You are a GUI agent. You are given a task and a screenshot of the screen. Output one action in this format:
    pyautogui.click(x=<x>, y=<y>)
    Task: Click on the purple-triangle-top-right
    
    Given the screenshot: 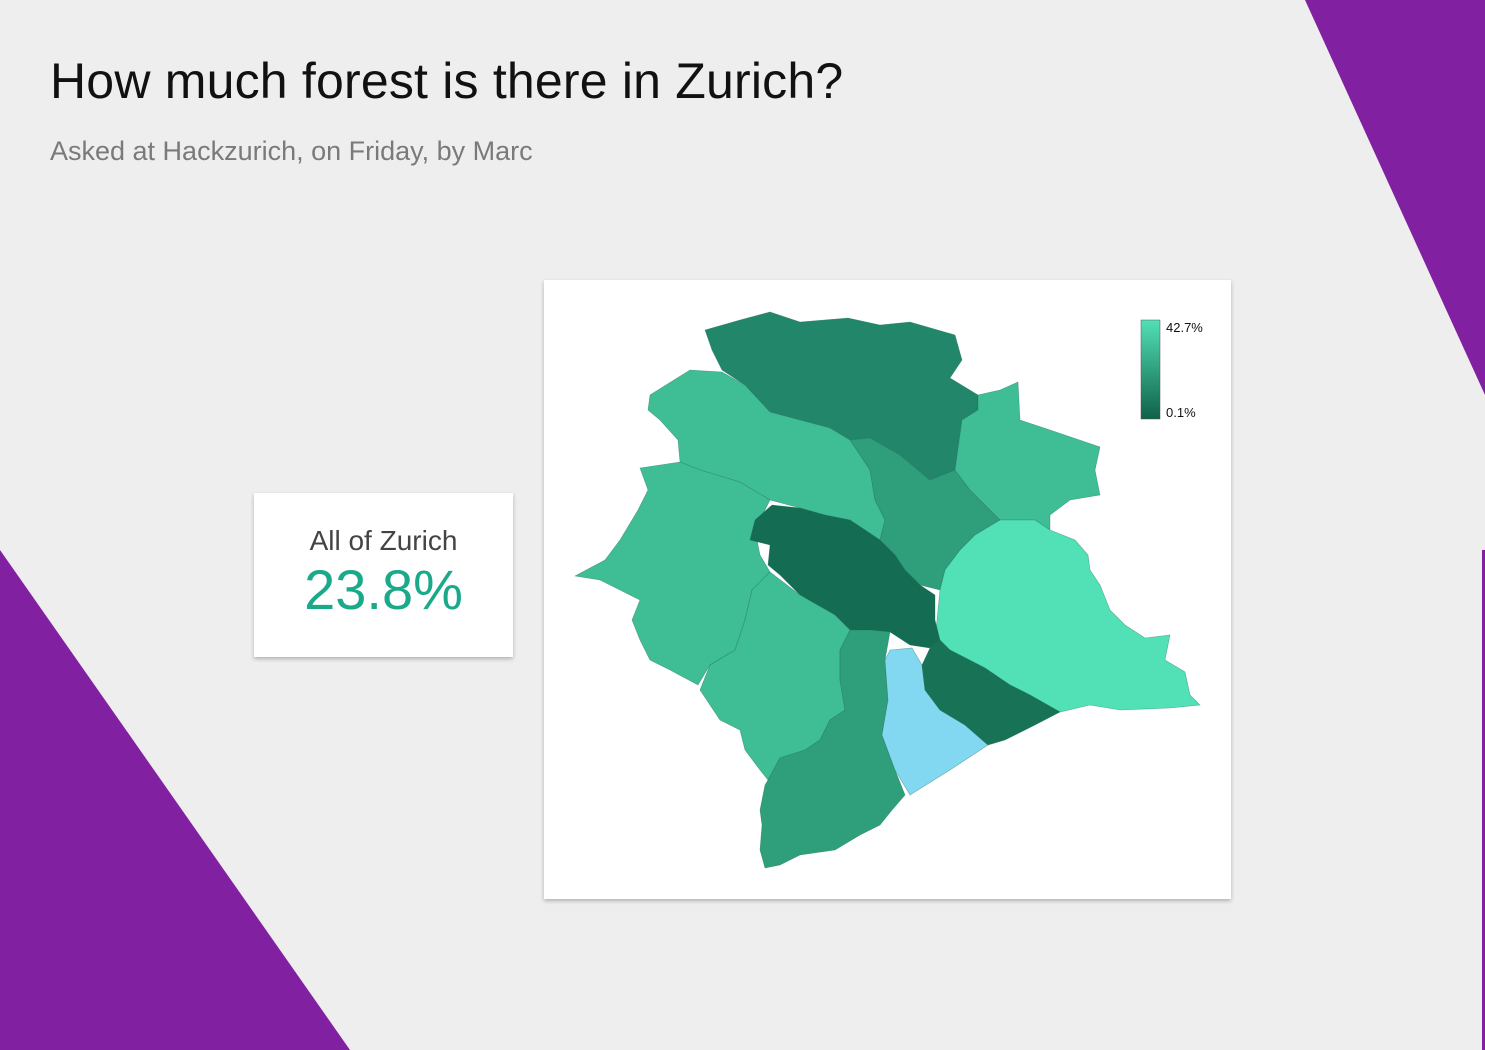 What is the action you would take?
    pyautogui.click(x=1395, y=197)
    